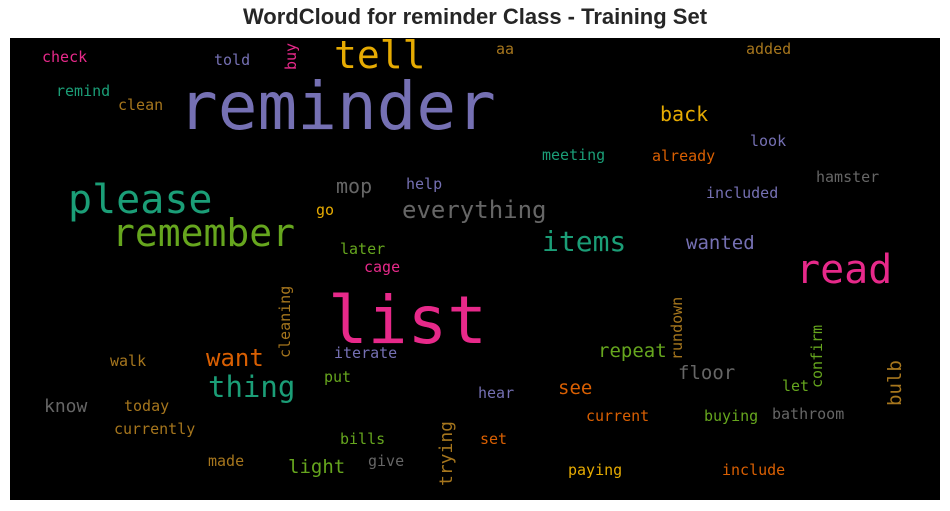 Image resolution: width=950 pixels, height=511 pixels. Describe the element at coordinates (226, 461) in the screenshot. I see `word: made` at that location.